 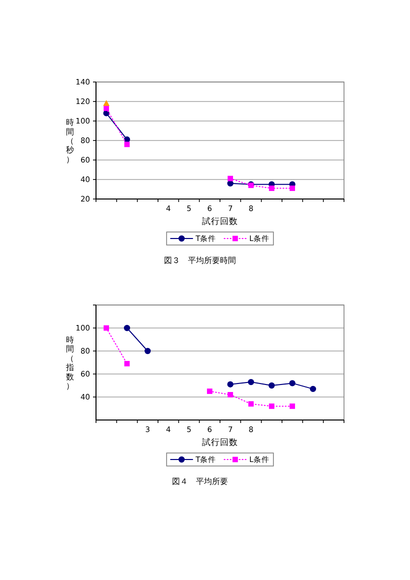 I want to click on y-axis-title: 時間（指数）, so click(x=69, y=362).